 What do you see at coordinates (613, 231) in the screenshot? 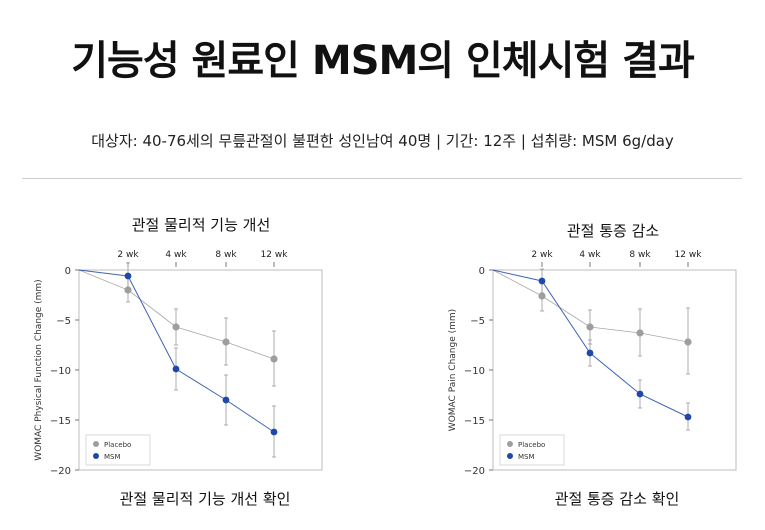
I see `chart-2-title: 관절 통증 감소` at bounding box center [613, 231].